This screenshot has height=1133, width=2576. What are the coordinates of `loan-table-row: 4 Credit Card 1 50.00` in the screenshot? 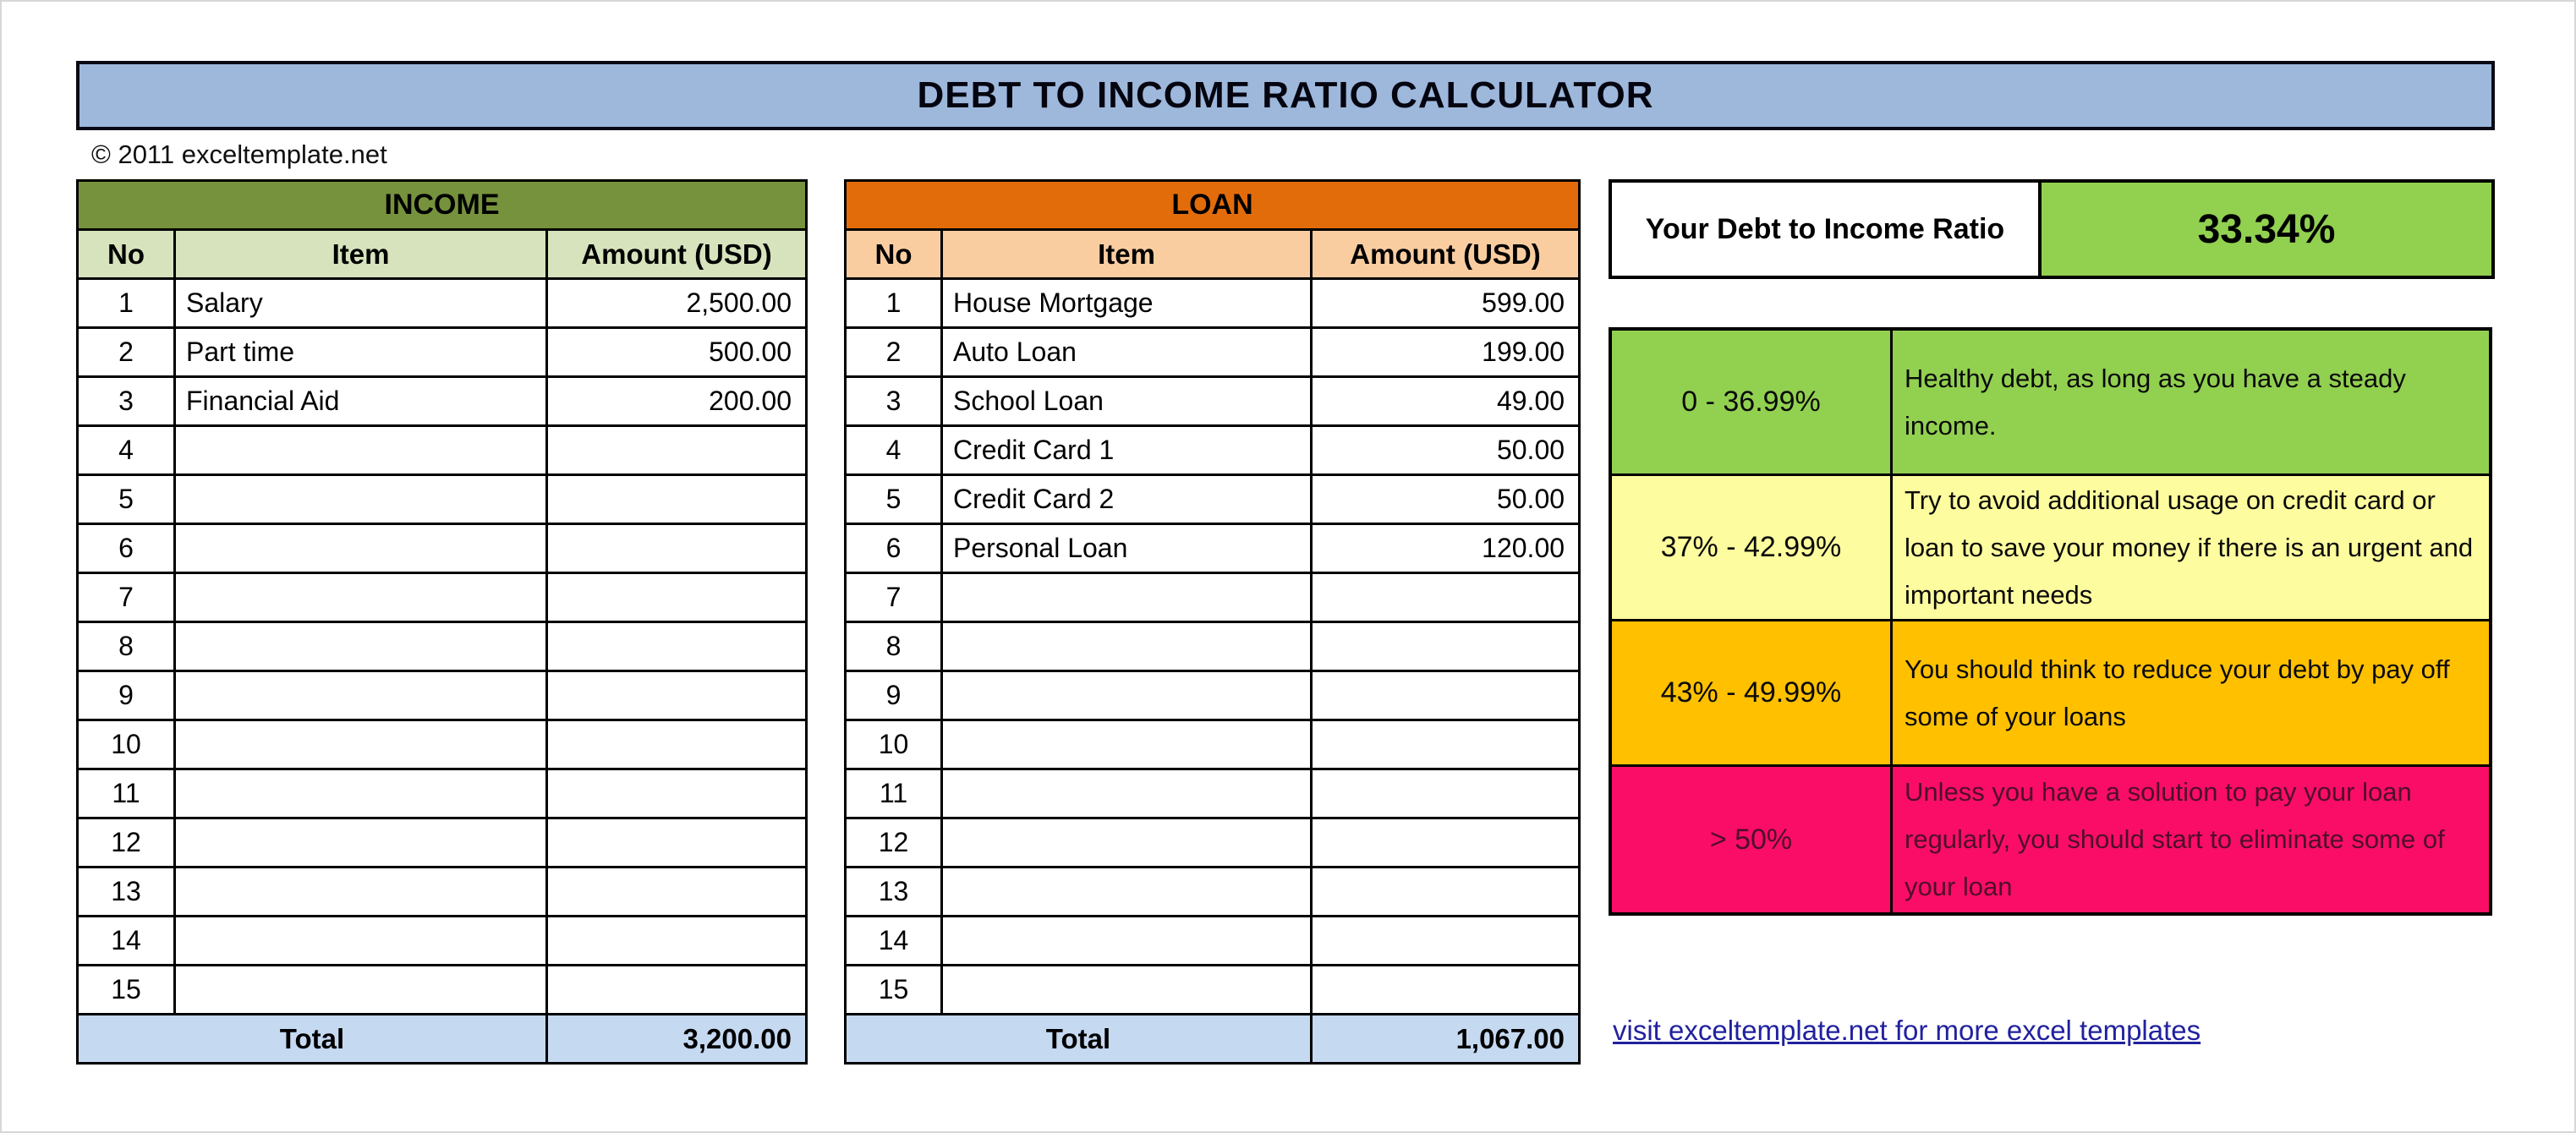 It's located at (1212, 450).